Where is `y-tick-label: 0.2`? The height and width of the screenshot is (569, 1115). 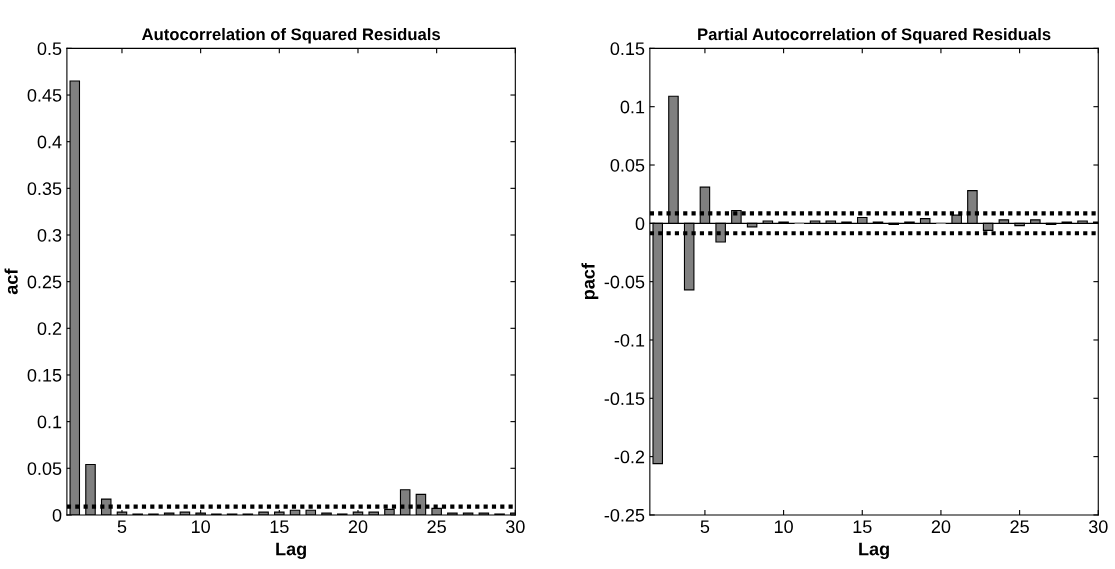
y-tick-label: 0.2 is located at coordinates (49, 329).